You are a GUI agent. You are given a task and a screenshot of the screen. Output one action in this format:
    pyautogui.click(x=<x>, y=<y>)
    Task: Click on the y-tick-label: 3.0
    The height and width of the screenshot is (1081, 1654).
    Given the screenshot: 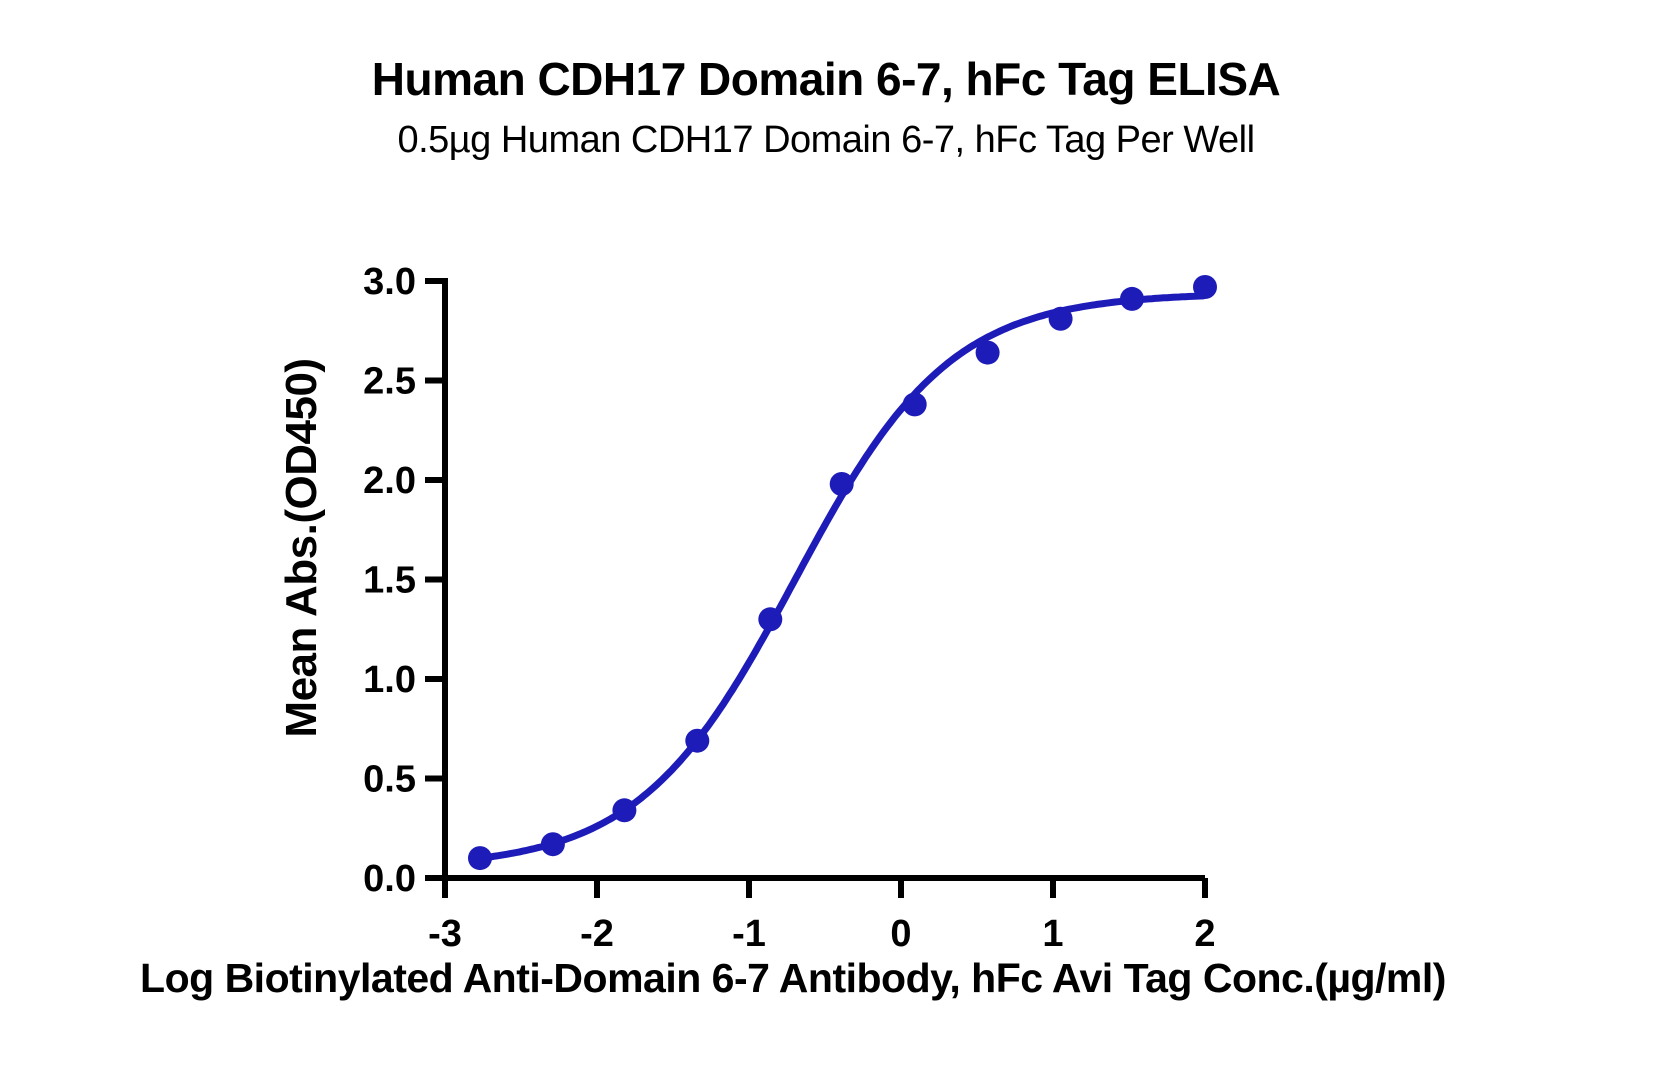 What is the action you would take?
    pyautogui.click(x=389, y=282)
    